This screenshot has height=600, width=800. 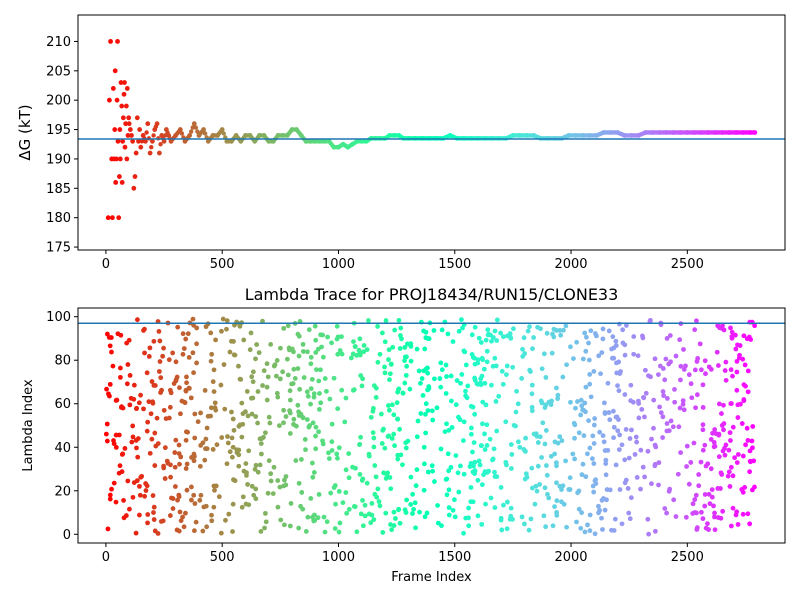 I want to click on lambda-y-tick-label: 80, so click(x=62, y=361).